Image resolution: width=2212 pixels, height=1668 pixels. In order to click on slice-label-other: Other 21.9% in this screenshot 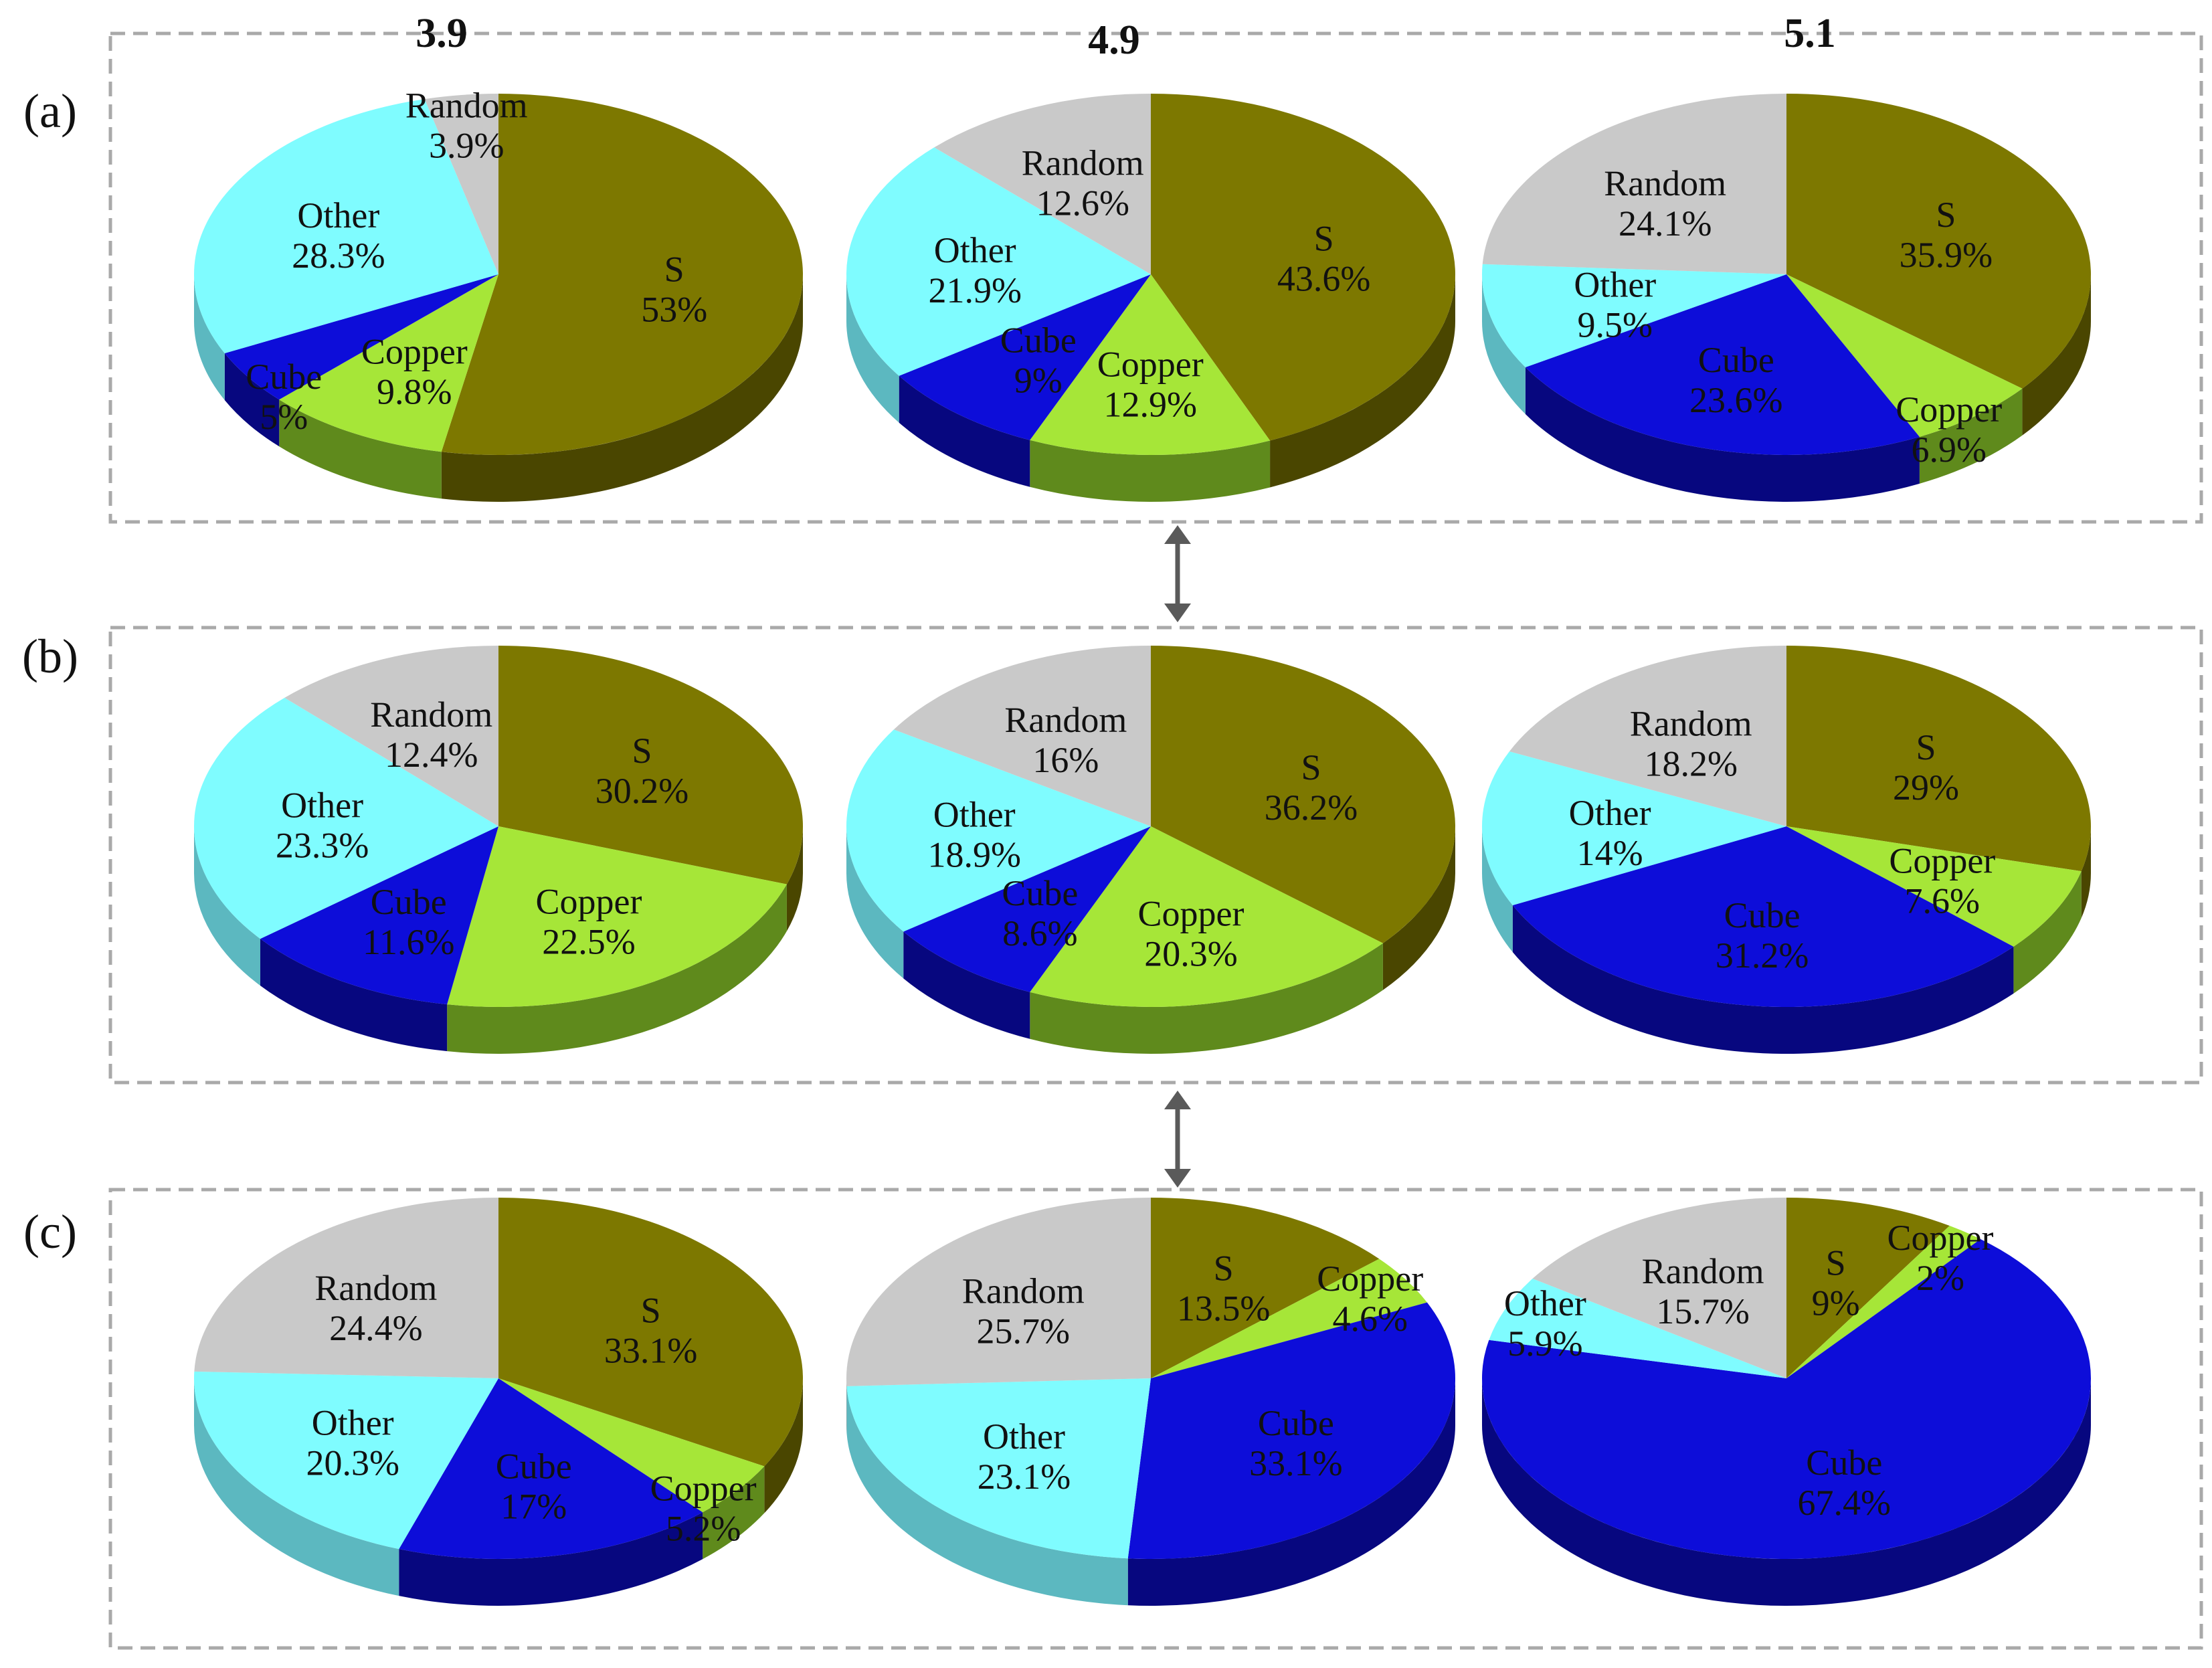, I will do `click(975, 270)`.